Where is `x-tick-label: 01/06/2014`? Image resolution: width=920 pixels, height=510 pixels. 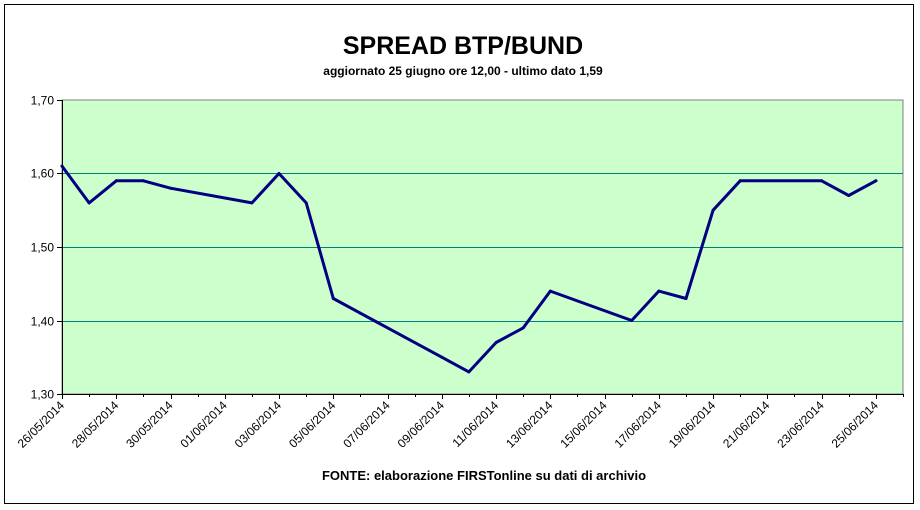 x-tick-label: 01/06/2014 is located at coordinates (204, 424).